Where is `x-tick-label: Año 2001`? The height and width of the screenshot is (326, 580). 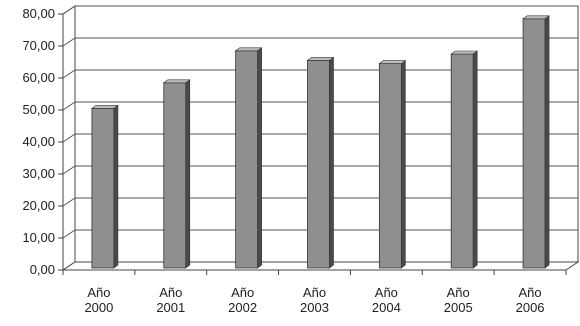
x-tick-label: Año 2001 is located at coordinates (170, 300).